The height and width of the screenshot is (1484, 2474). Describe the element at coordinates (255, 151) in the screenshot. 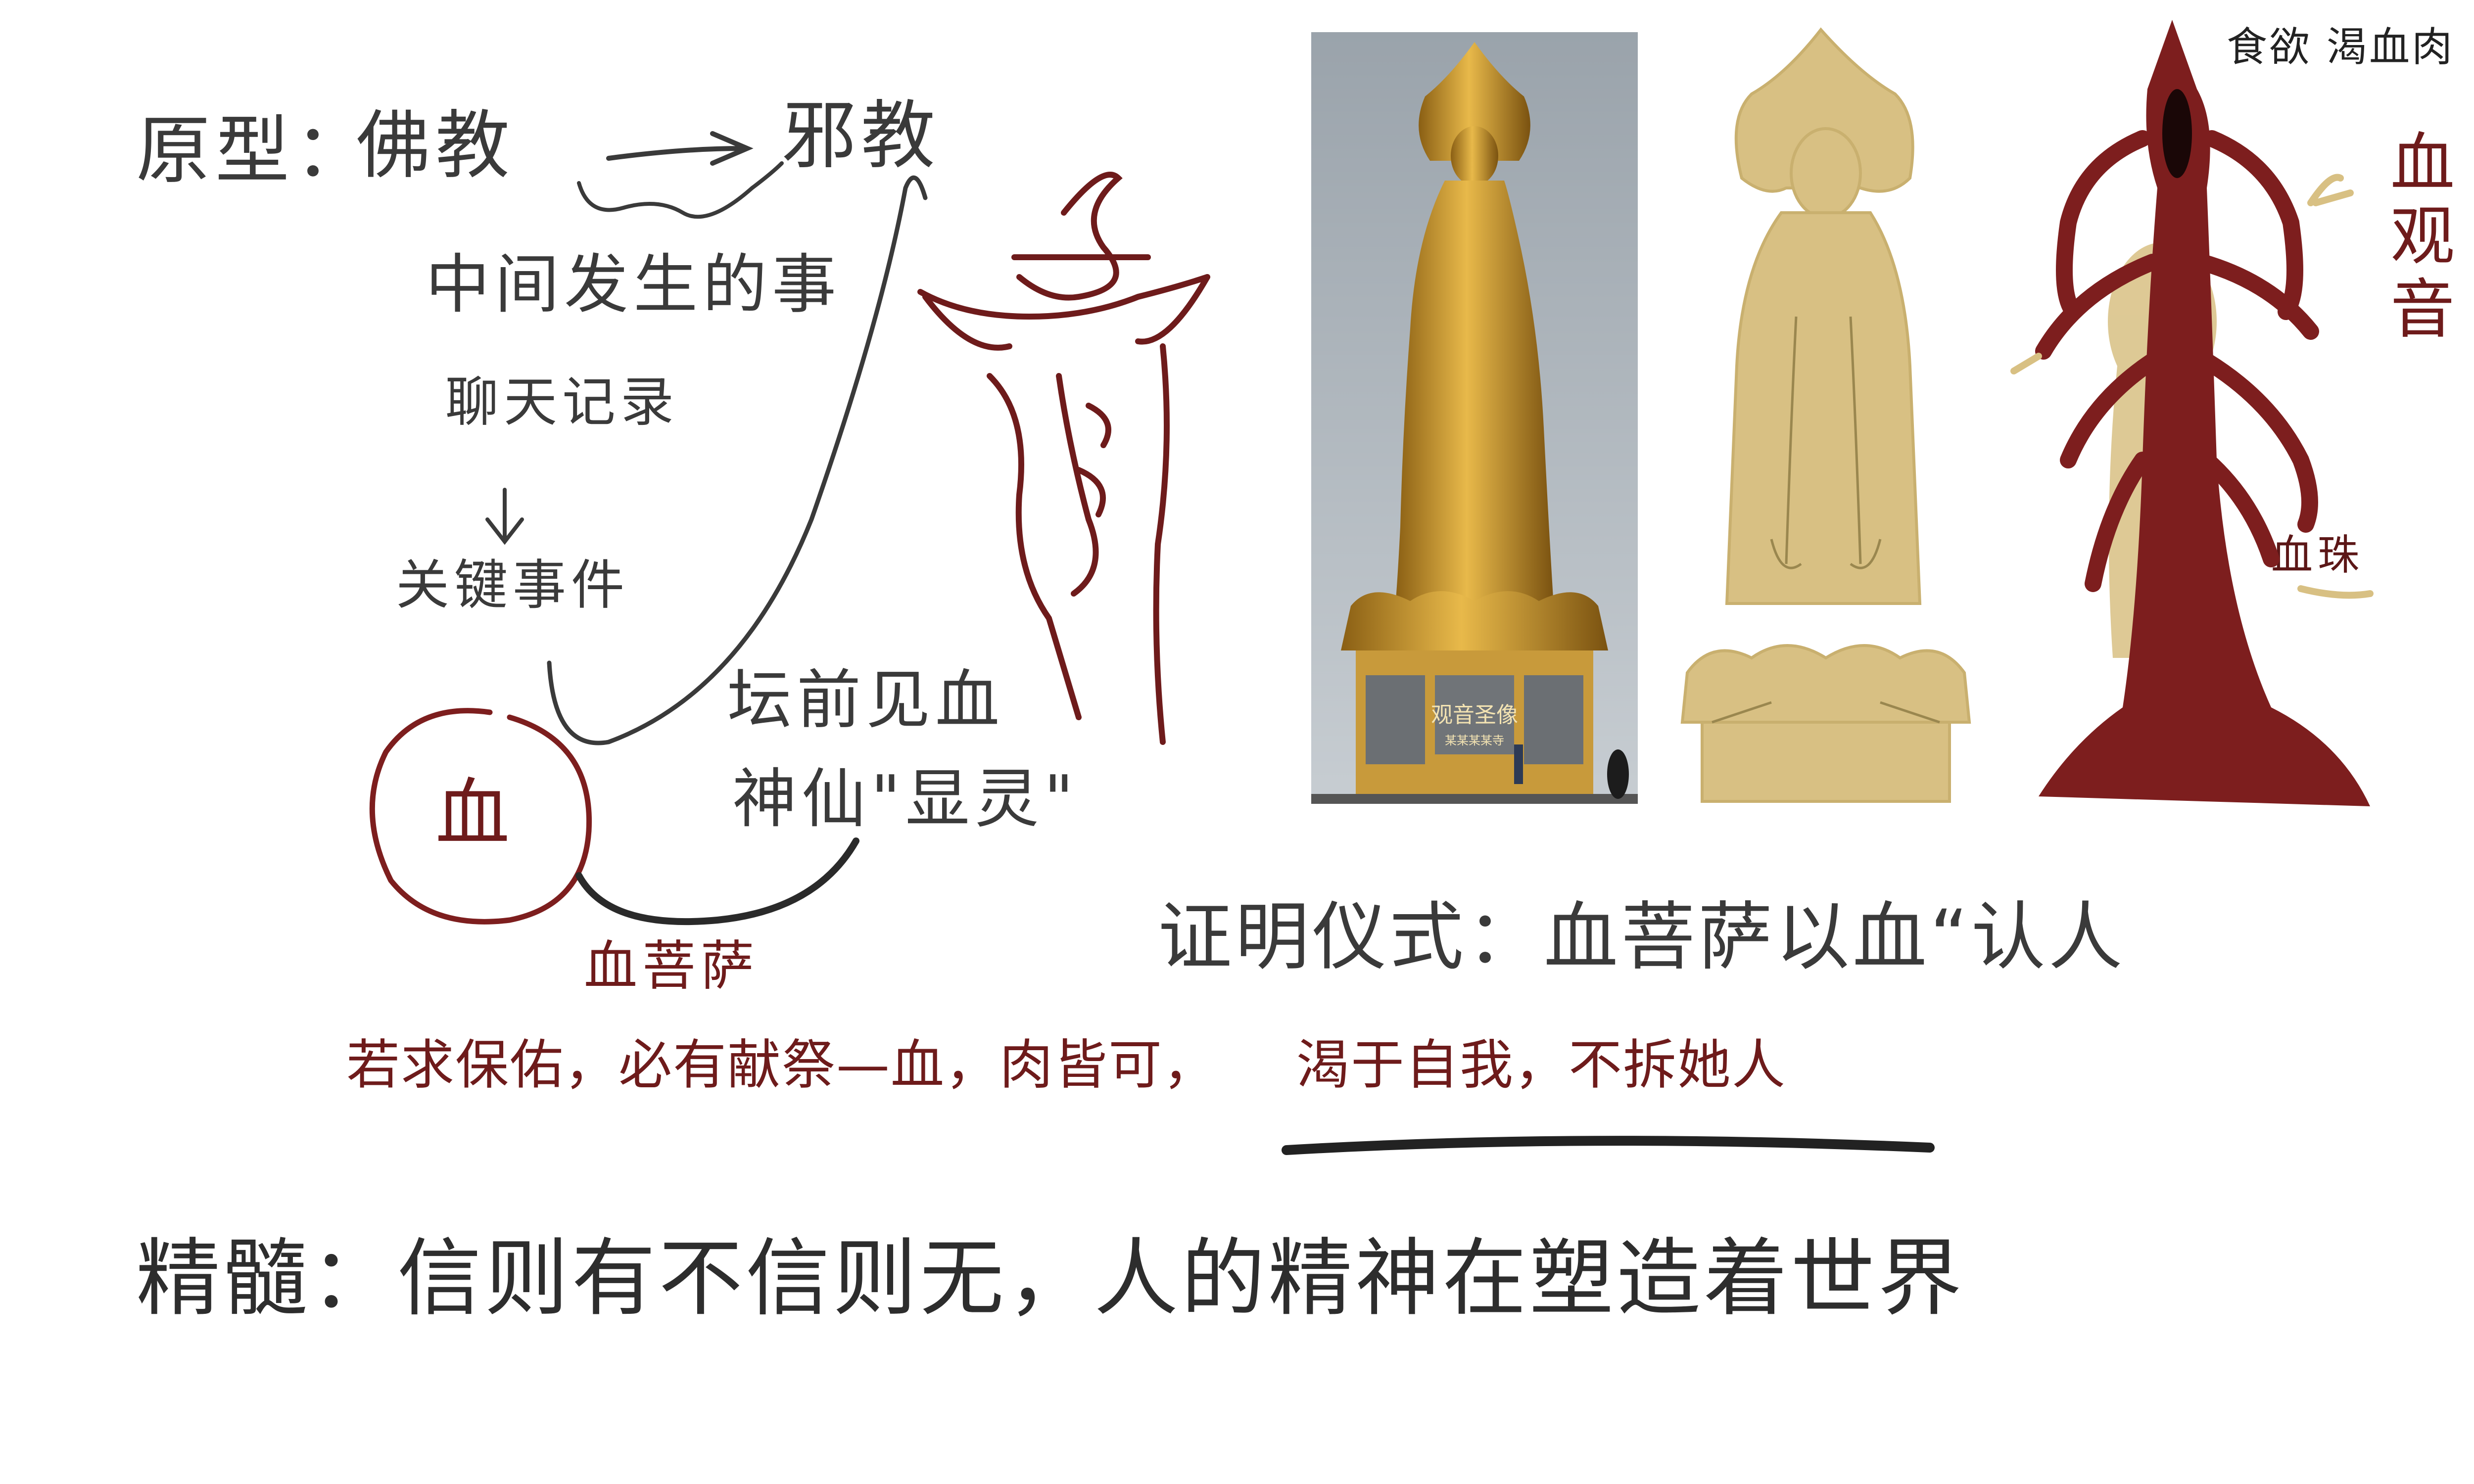

I see `prototype-label: 原型：` at that location.